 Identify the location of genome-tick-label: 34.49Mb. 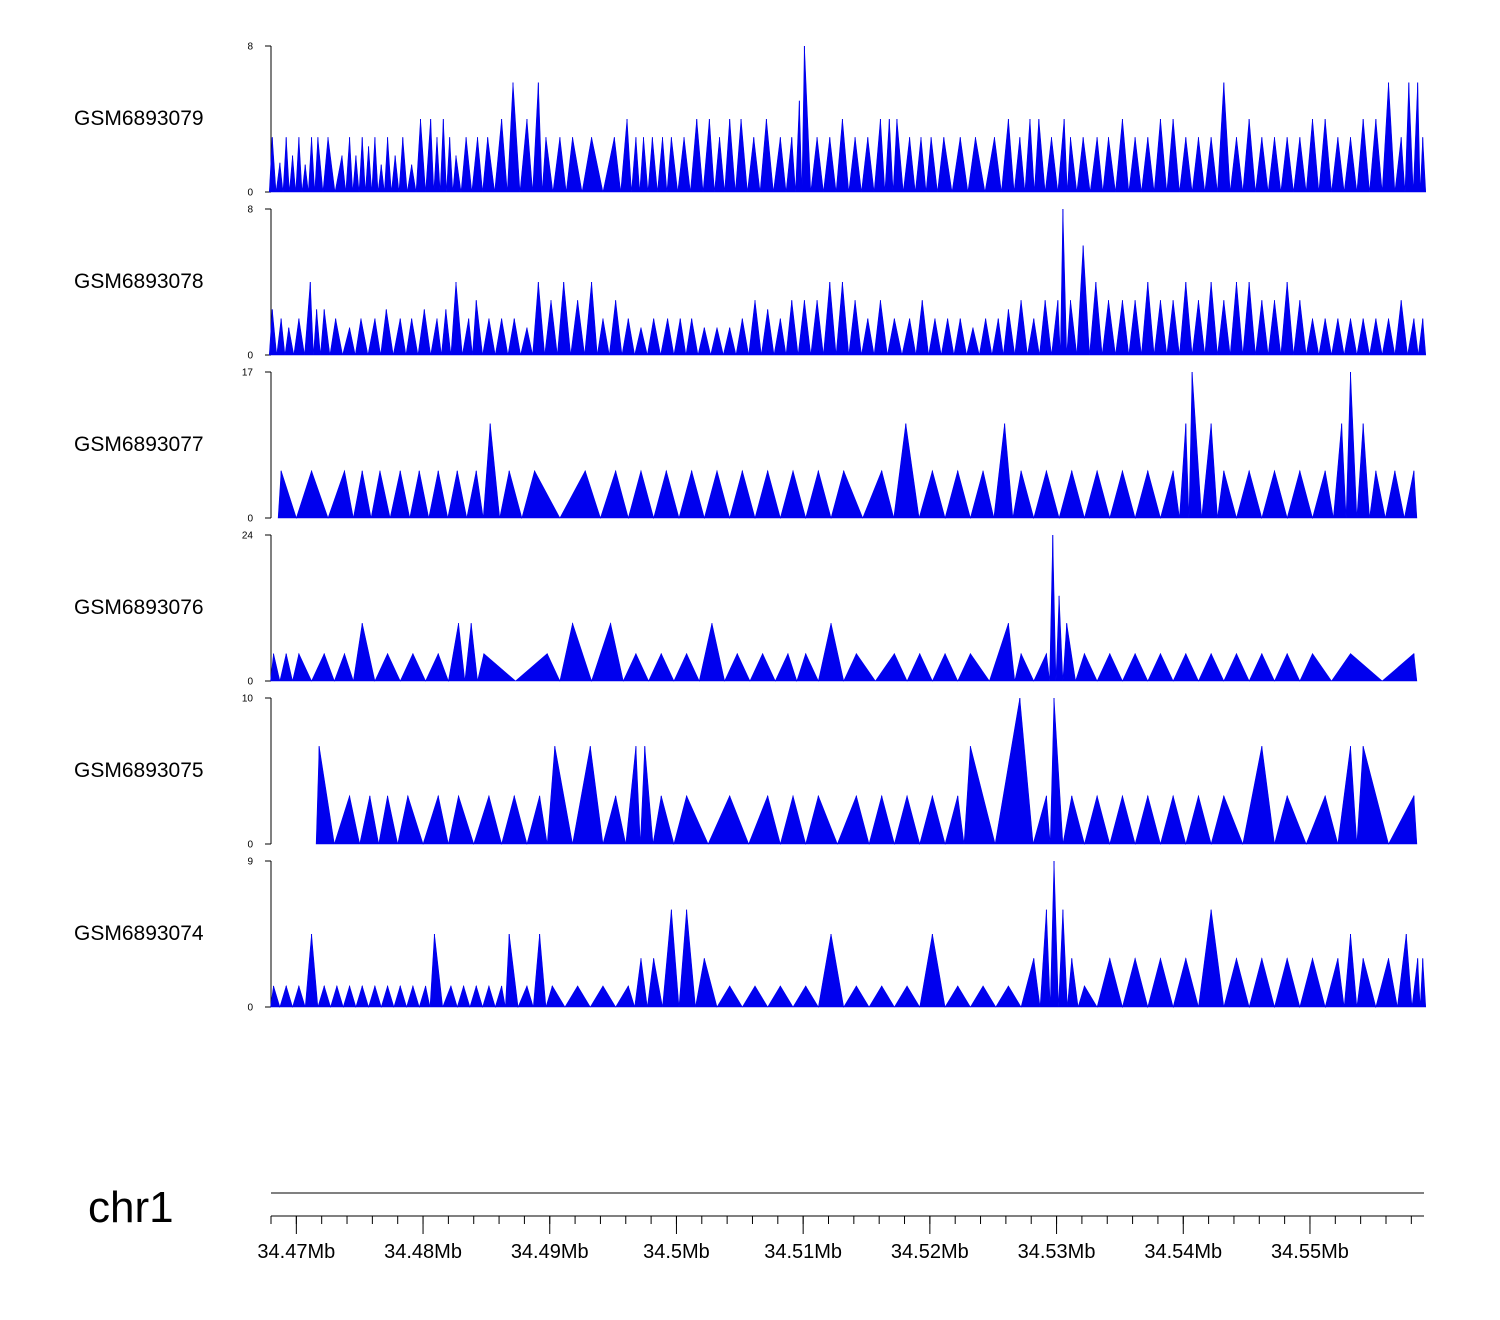
(550, 1252).